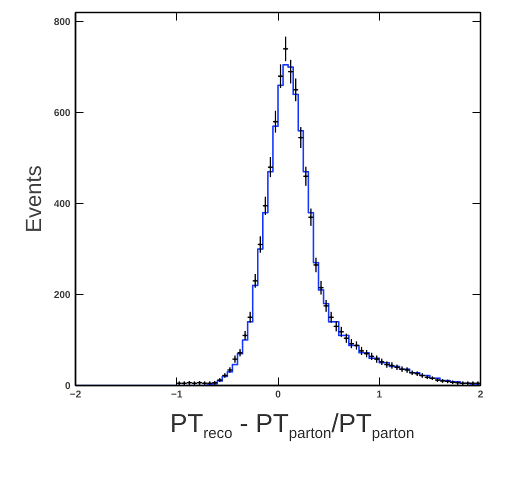  Describe the element at coordinates (481, 395) in the screenshot. I see `x-tick-label: 2` at that location.